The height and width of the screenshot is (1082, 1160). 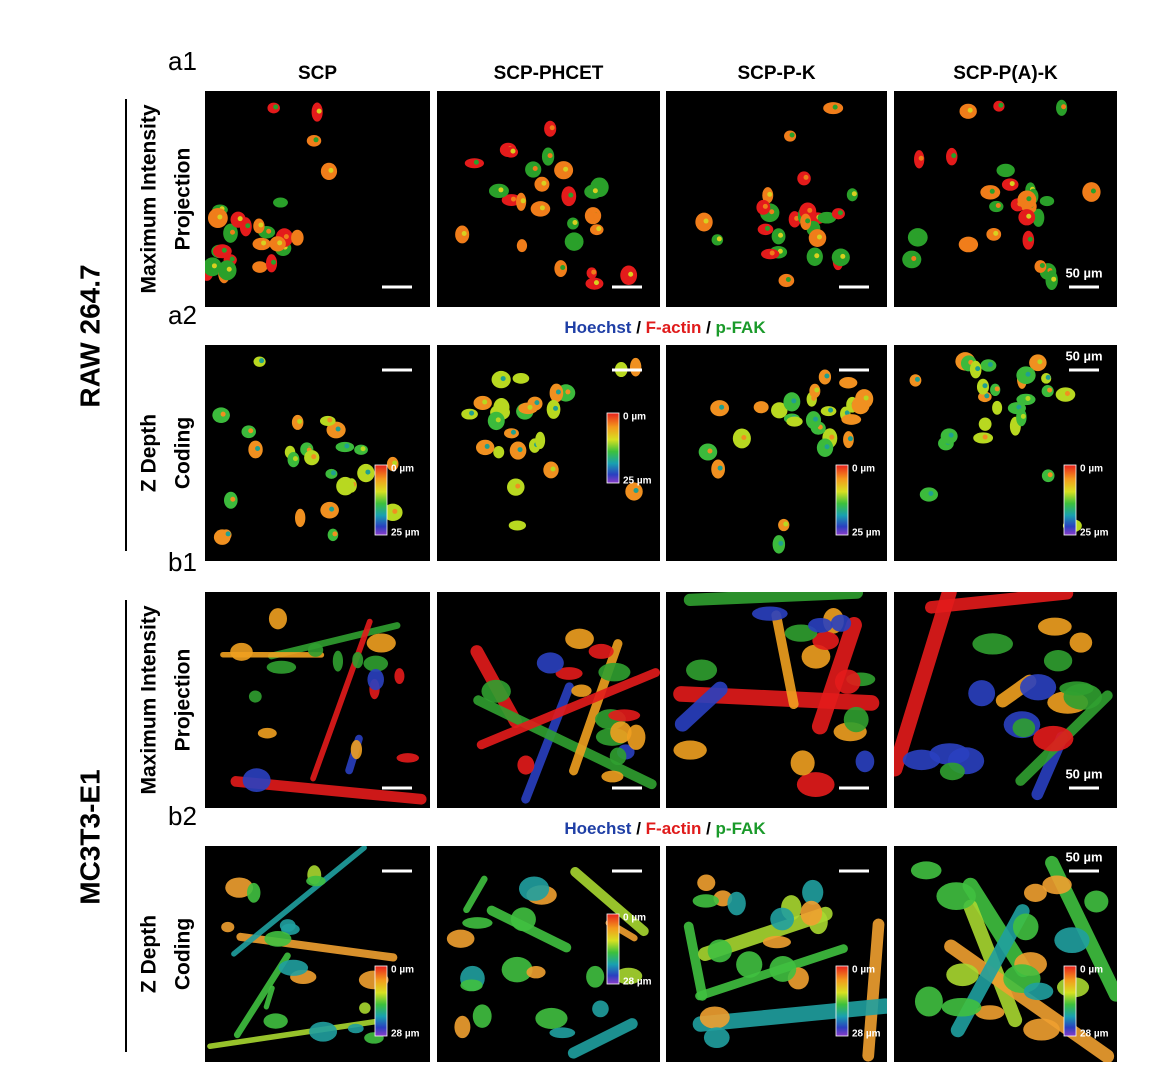 What do you see at coordinates (1083, 856) in the screenshot?
I see `scale-bar-label: 50 µm` at bounding box center [1083, 856].